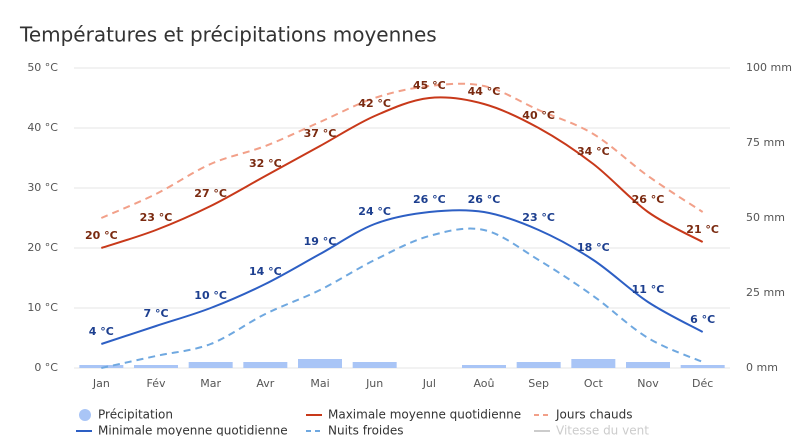 This screenshot has width=806, height=436. Describe the element at coordinates (648, 383) in the screenshot. I see `x-tick-label: Nov` at that location.